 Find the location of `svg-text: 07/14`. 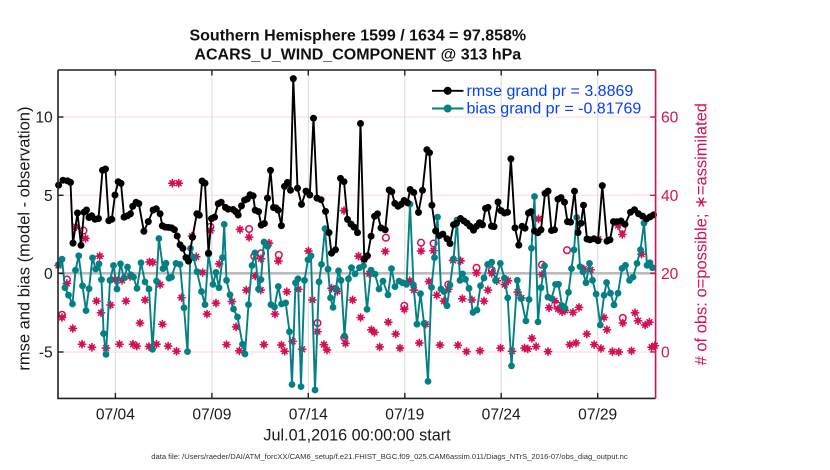

svg-text: 07/14 is located at coordinates (308, 415).